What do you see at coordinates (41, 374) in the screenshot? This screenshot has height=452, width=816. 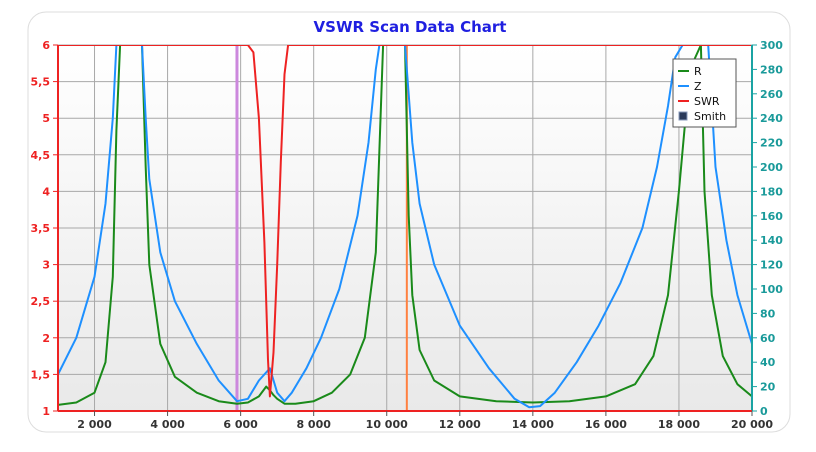 I see `left-tick-label: 1,5` at bounding box center [41, 374].